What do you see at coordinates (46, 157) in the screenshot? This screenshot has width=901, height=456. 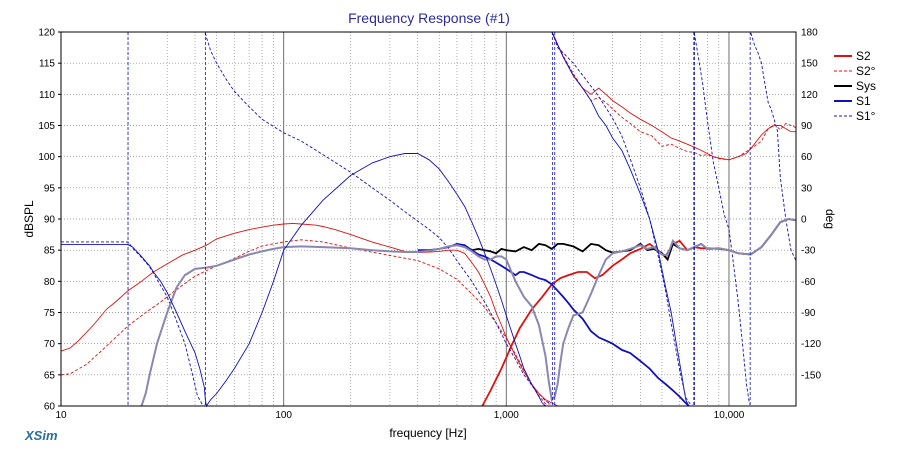 I see `y-tick-label: 100` at bounding box center [46, 157].